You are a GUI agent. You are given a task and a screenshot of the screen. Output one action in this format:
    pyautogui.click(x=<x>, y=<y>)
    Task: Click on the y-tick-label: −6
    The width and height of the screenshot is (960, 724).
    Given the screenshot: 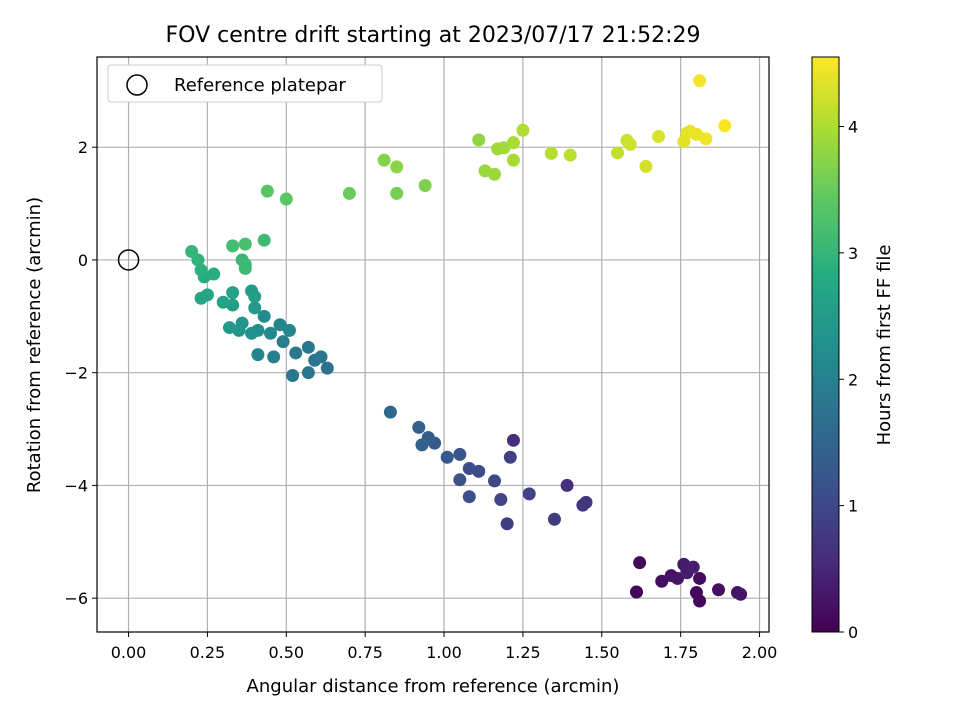 What is the action you would take?
    pyautogui.click(x=76, y=598)
    